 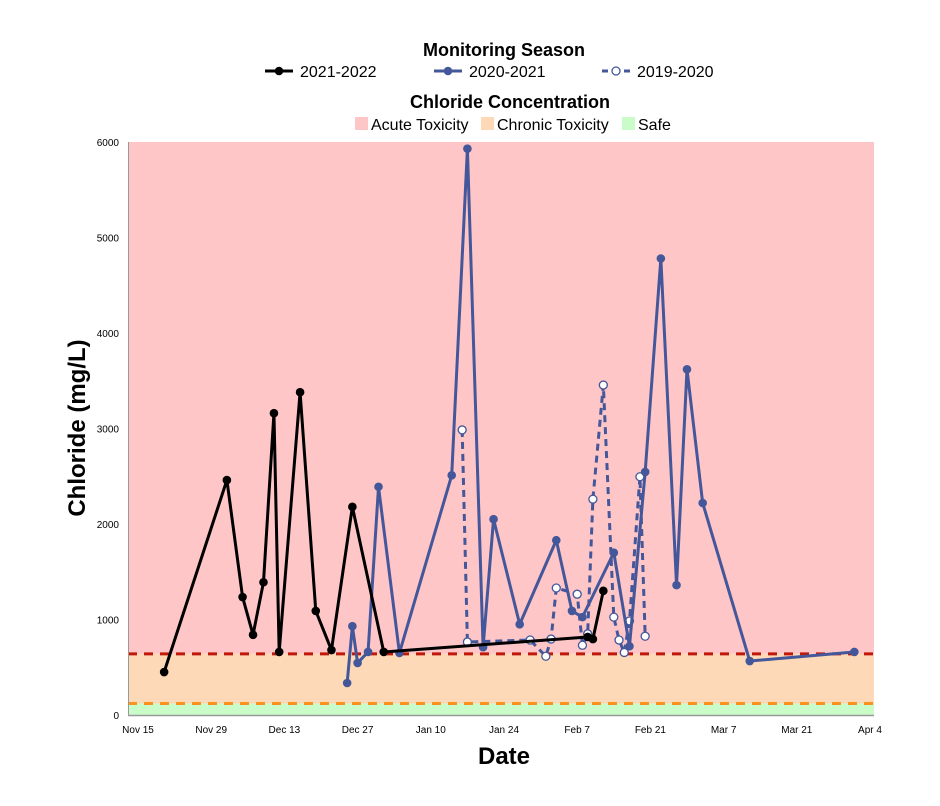 I want to click on y-axis-label: Chloride (mg/L), so click(x=77, y=427).